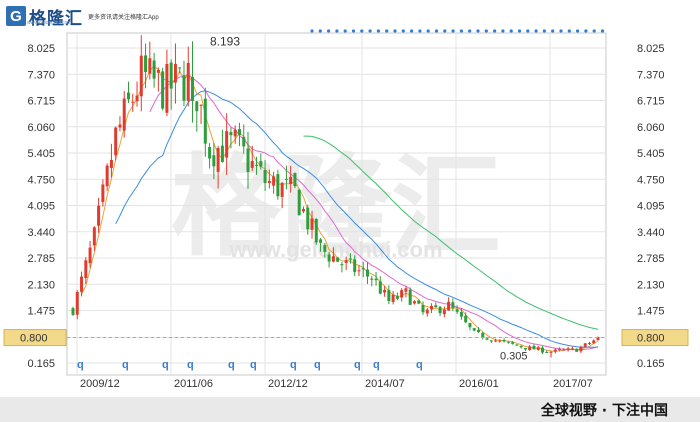  I want to click on x-tick-label: 2012/12, so click(288, 384).